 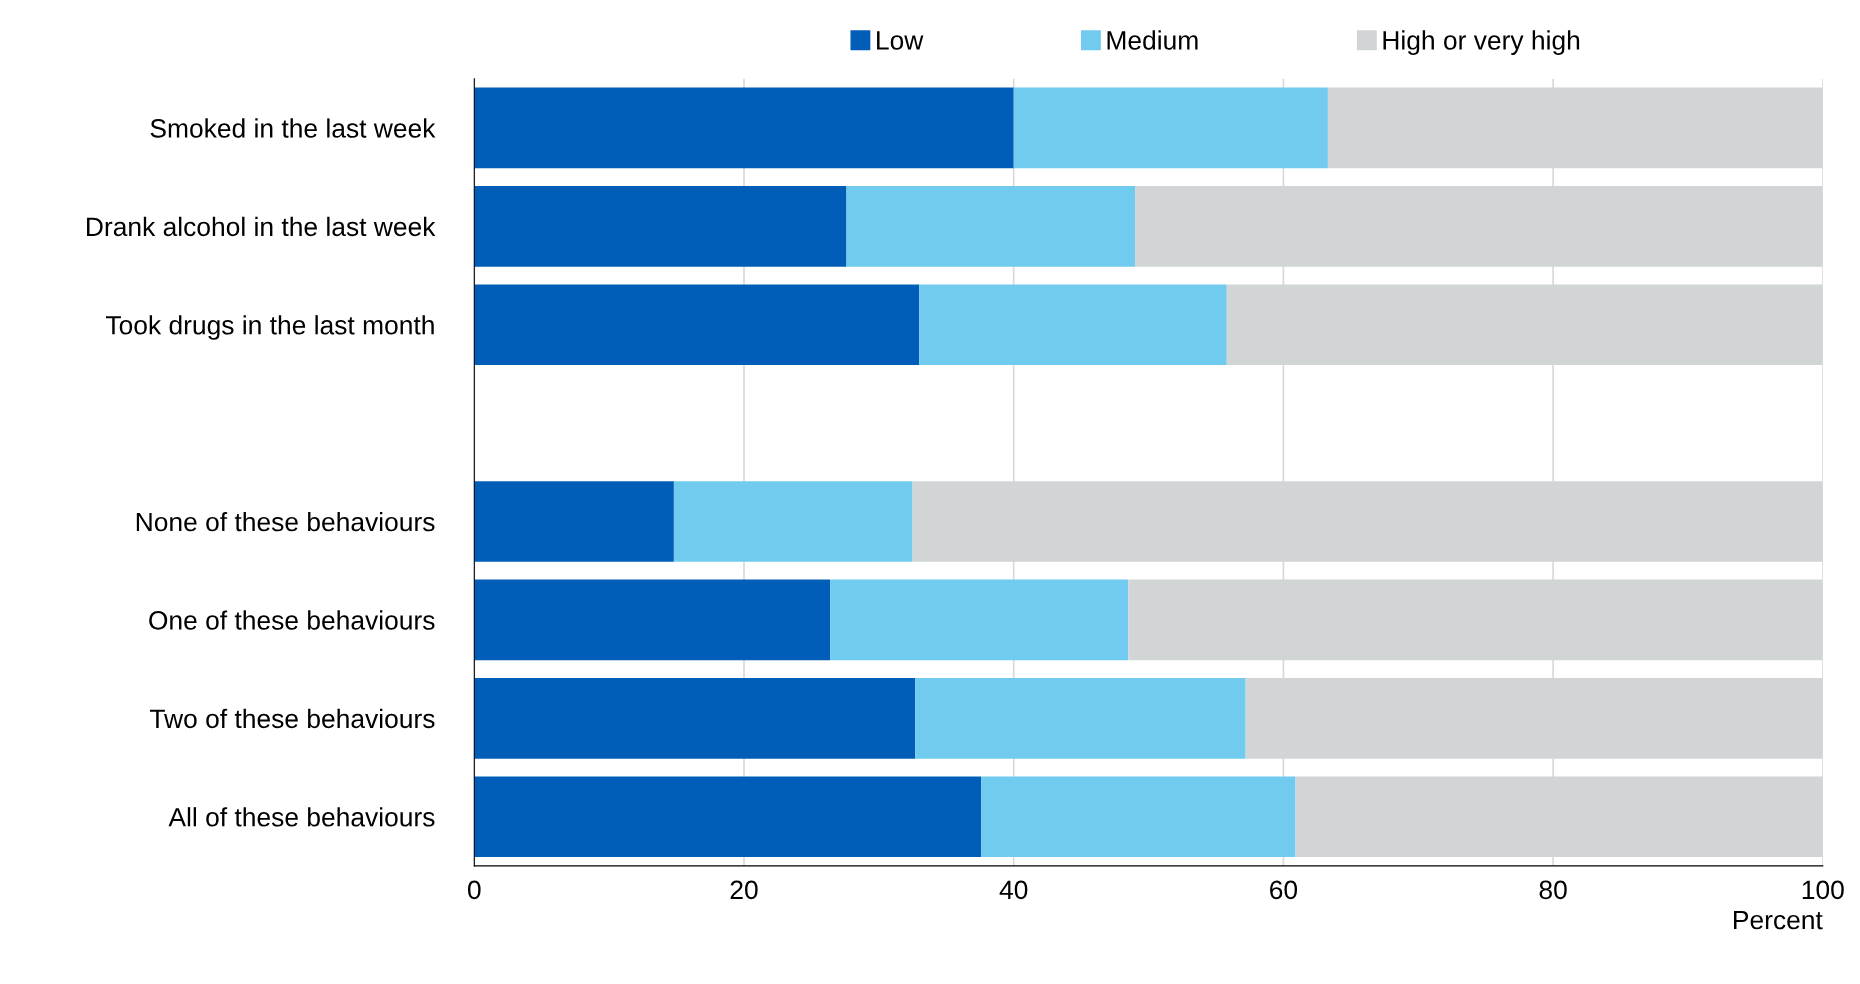 I want to click on legend-label: Low, so click(x=900, y=40).